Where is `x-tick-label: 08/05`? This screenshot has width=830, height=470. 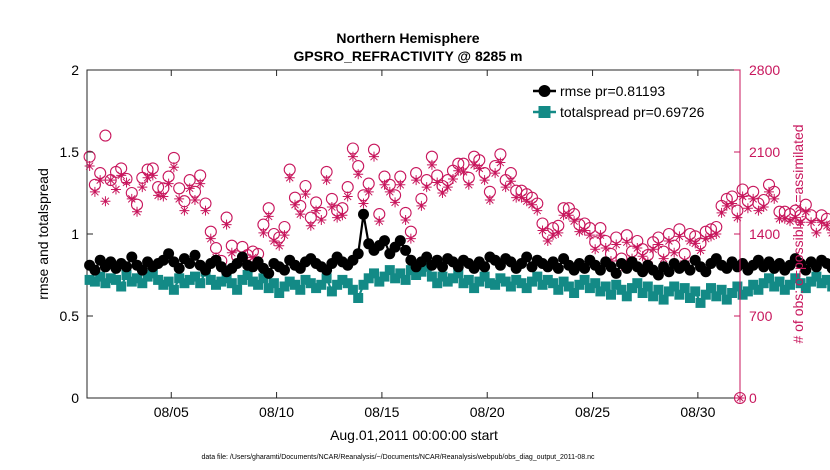 x-tick-label: 08/05 is located at coordinates (171, 412).